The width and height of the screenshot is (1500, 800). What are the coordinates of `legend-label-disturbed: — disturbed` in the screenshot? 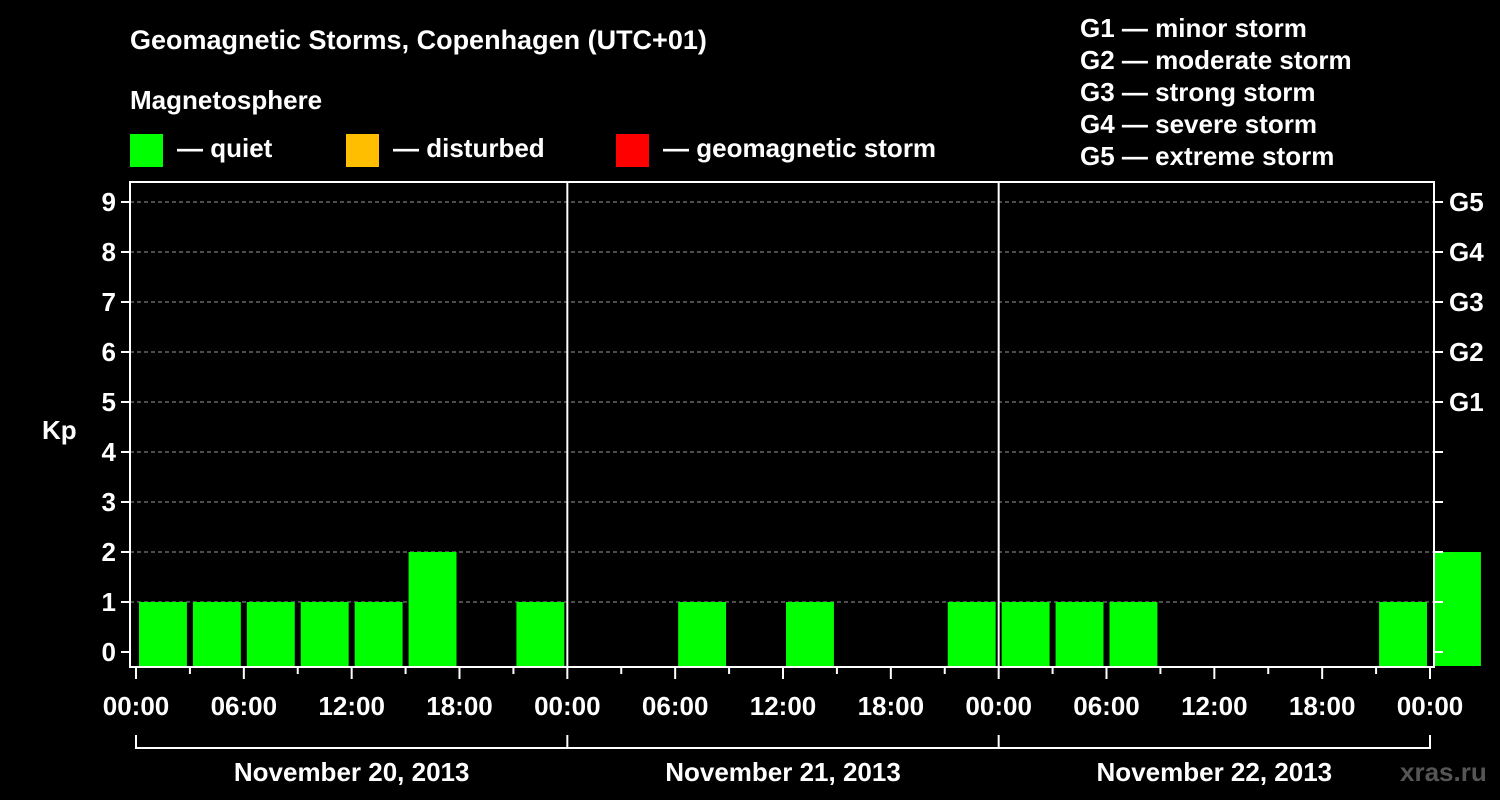 It's located at (469, 148).